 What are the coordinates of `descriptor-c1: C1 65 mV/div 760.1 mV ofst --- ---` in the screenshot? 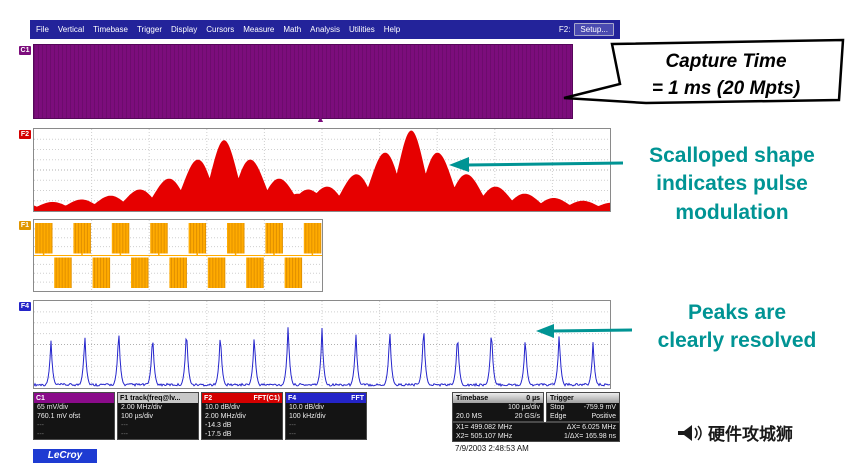 It's located at (74, 416).